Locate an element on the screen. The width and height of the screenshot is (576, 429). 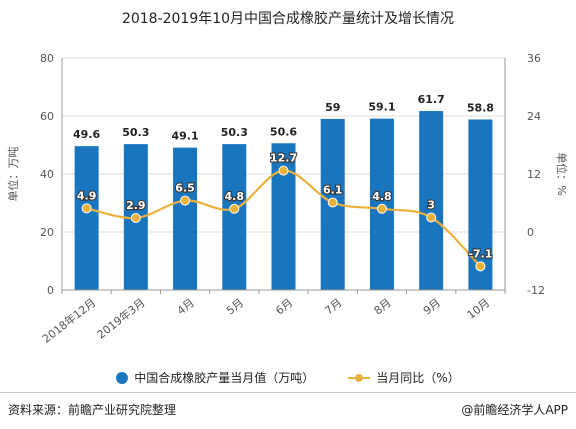
legend-line-swatch is located at coordinates (359, 378).